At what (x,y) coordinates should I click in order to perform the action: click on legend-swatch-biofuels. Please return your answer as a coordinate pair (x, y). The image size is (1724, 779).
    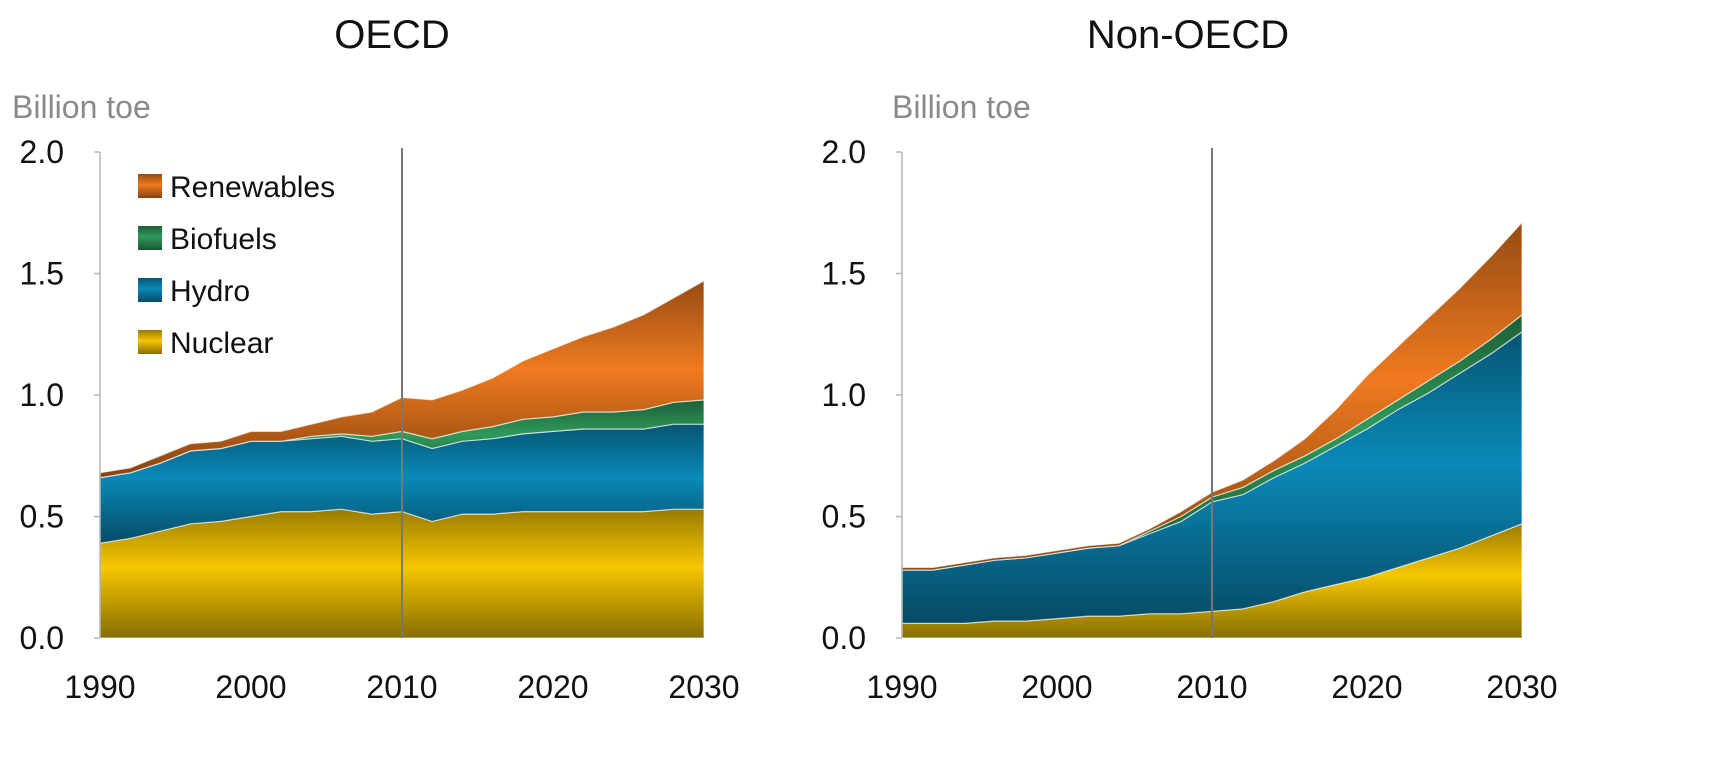
    Looking at the image, I should click on (150, 238).